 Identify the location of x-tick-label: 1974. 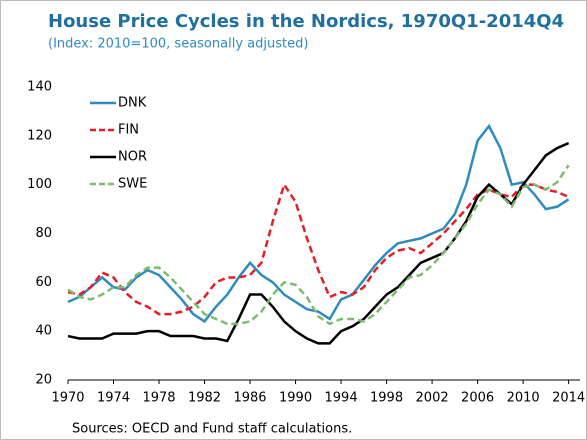
(113, 398).